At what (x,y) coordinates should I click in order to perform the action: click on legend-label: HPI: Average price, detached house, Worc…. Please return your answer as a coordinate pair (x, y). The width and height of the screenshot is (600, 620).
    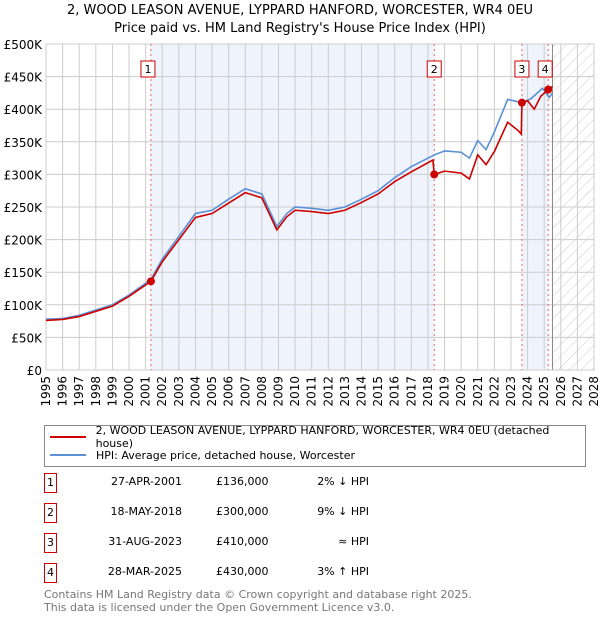
    Looking at the image, I should click on (226, 455).